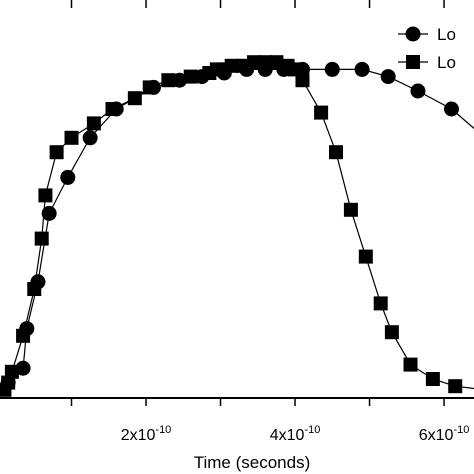  Describe the element at coordinates (146, 434) in the screenshot. I see `x-tick-label-2: 2x10⁻¹⁰` at that location.